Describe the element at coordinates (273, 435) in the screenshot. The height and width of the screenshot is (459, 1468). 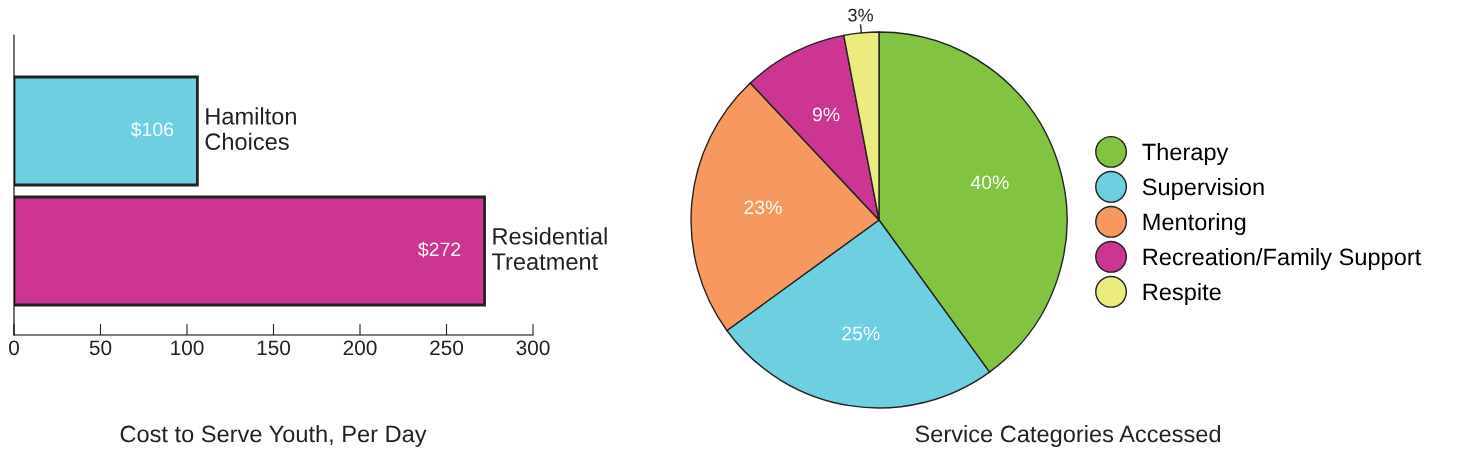
I see `text: Cost to Serve Youth, Per Day` at that location.